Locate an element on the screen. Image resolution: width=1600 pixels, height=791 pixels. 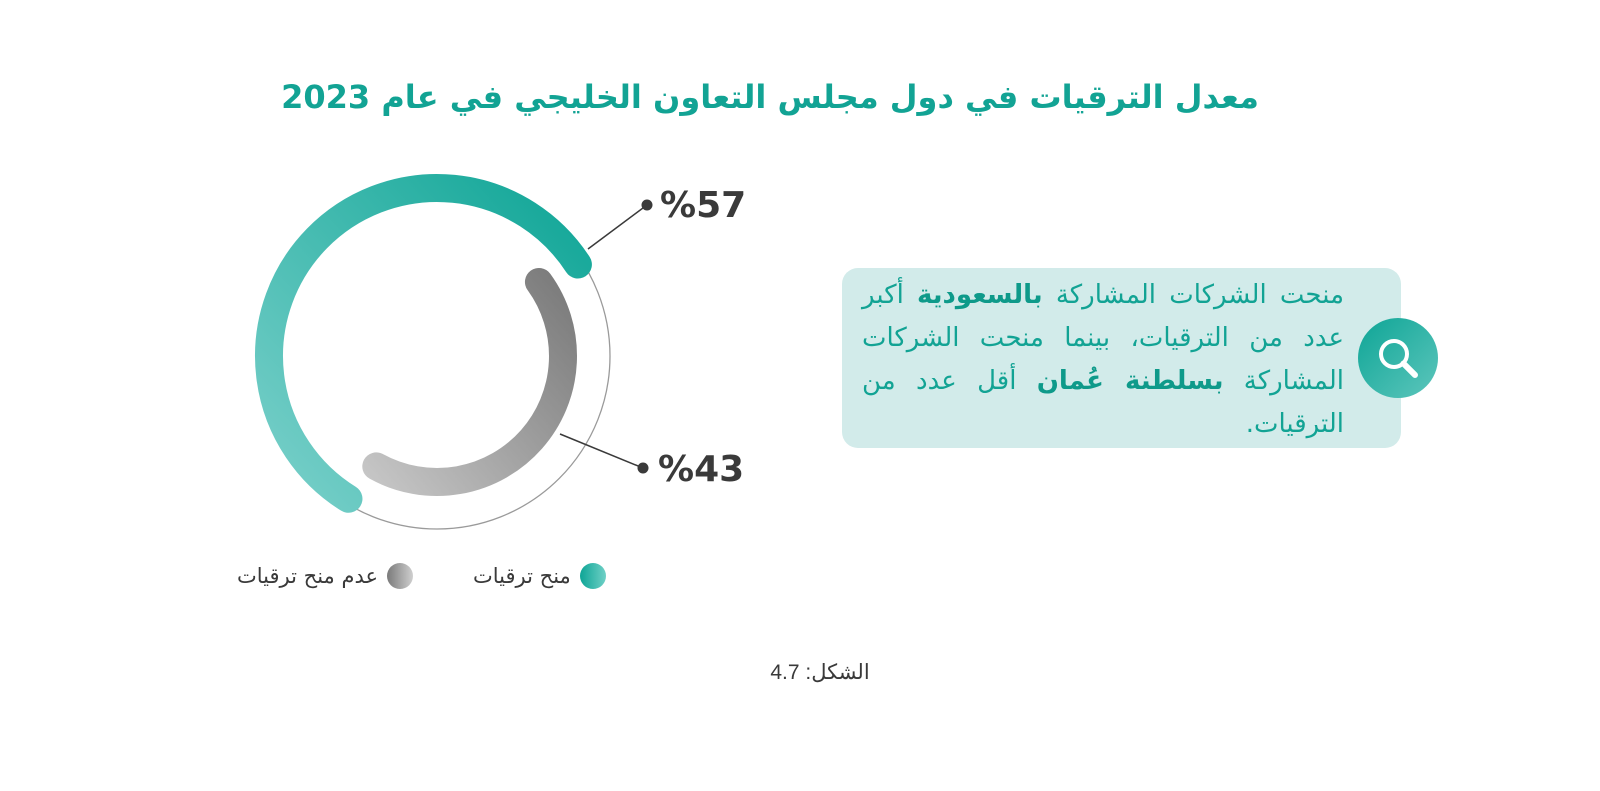
leader-line-granted is located at coordinates (617, 227).